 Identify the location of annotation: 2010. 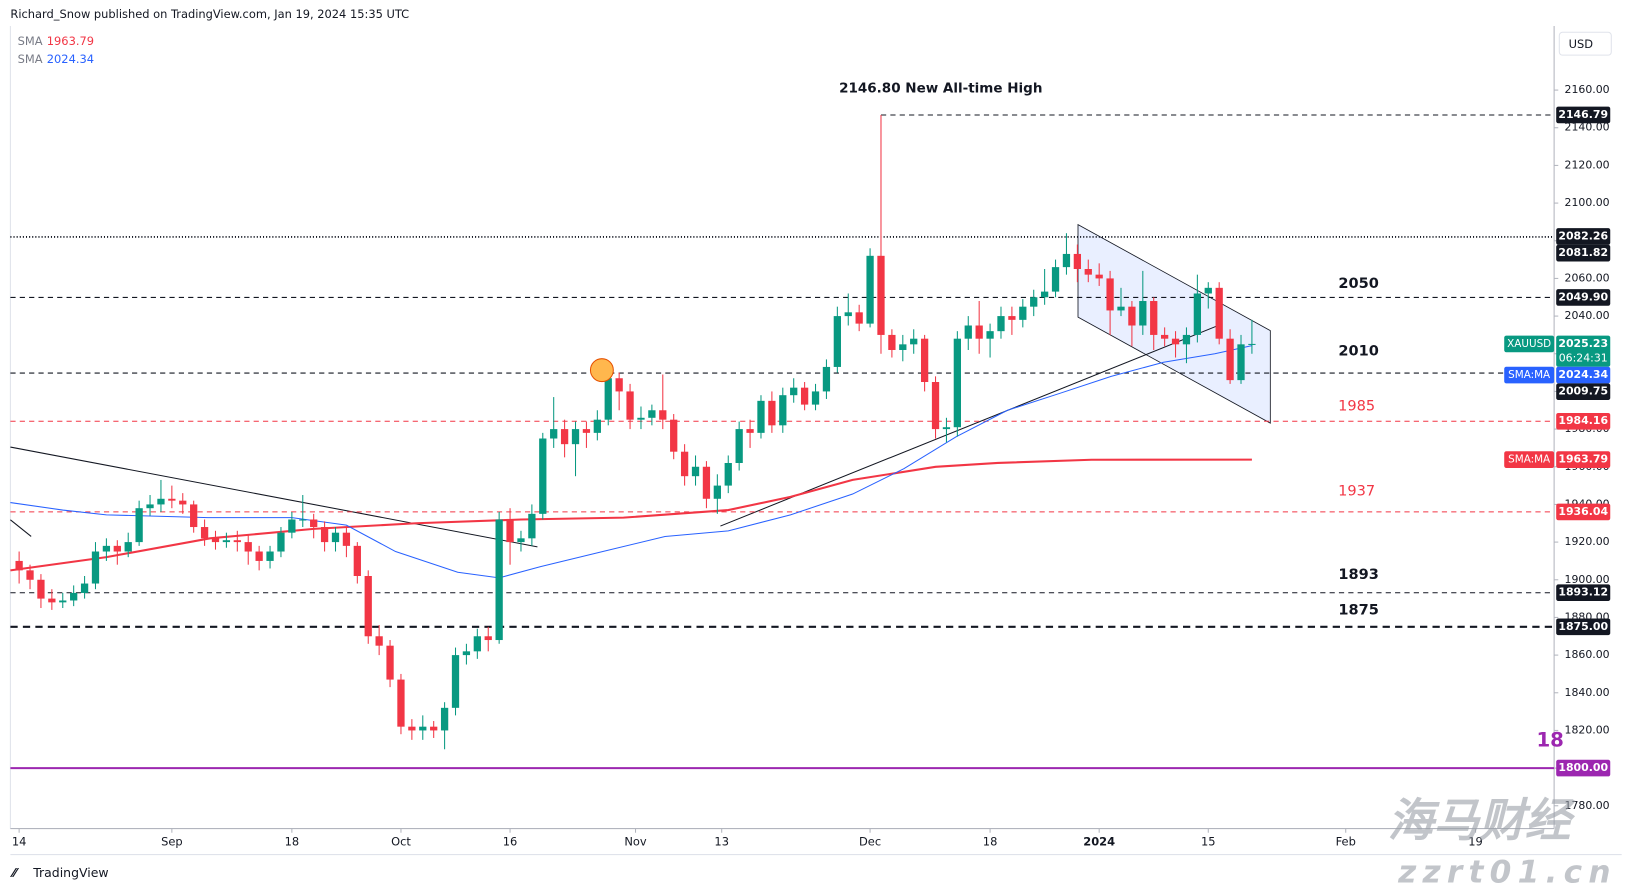
(1358, 350).